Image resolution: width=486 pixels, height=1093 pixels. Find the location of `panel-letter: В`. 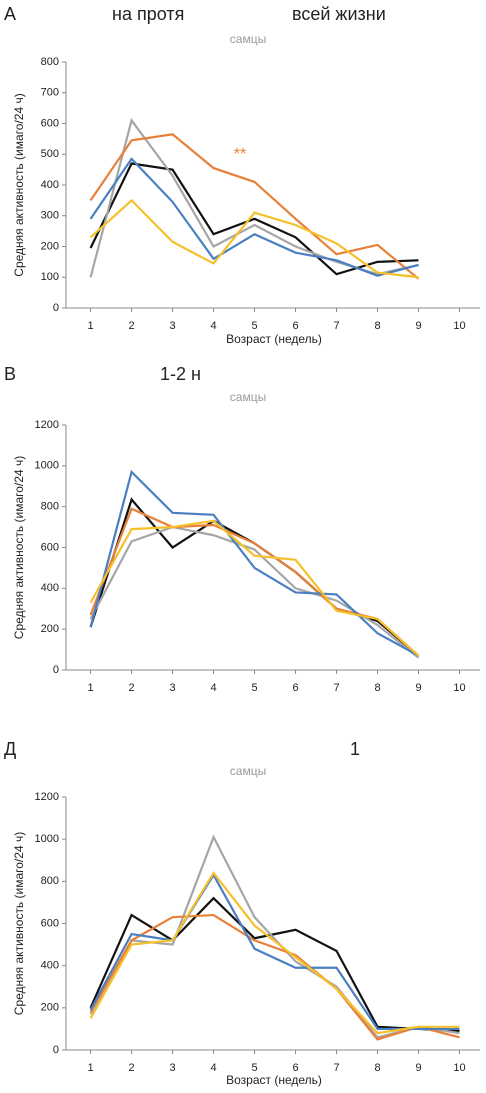

panel-letter: В is located at coordinates (10, 374).